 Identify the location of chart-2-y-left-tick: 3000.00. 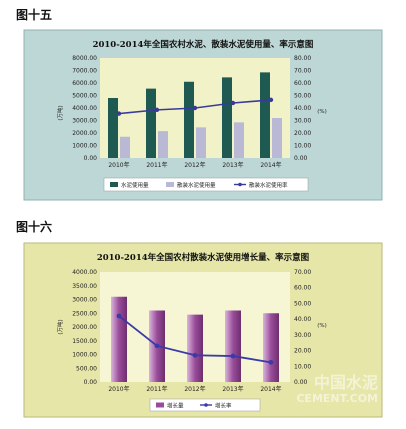
(84, 300).